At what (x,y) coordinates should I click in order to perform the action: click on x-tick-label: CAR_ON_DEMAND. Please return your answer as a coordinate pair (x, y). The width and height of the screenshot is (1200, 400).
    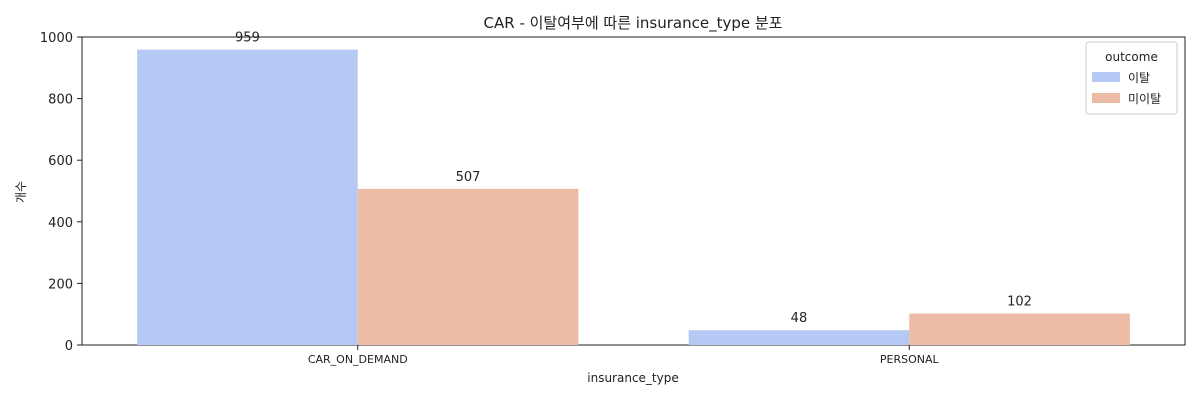
    Looking at the image, I should click on (358, 359).